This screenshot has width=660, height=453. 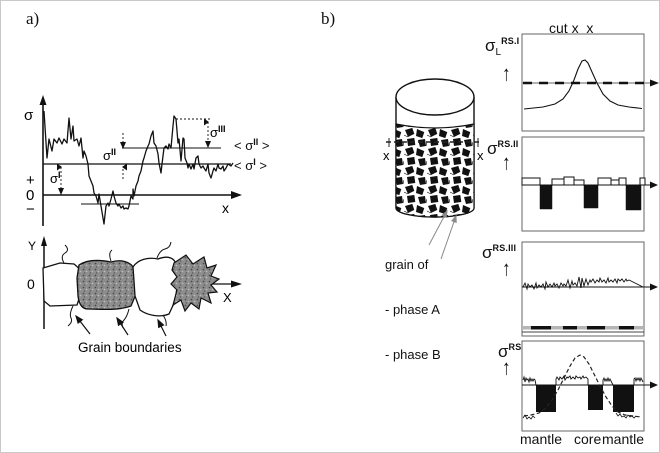 I want to click on sigma-RS2-label: σRS.II, so click(x=503, y=148).